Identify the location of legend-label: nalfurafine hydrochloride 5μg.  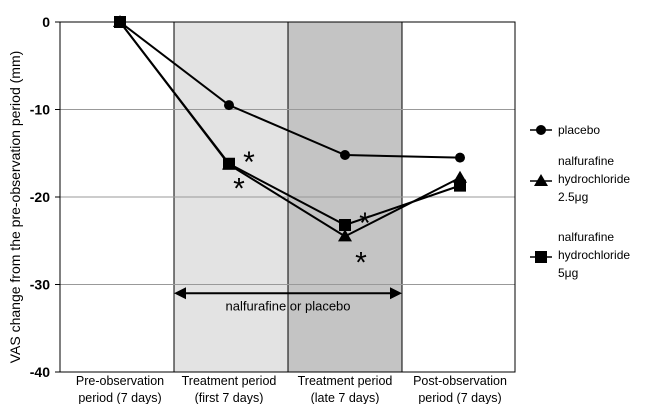
(594, 255).